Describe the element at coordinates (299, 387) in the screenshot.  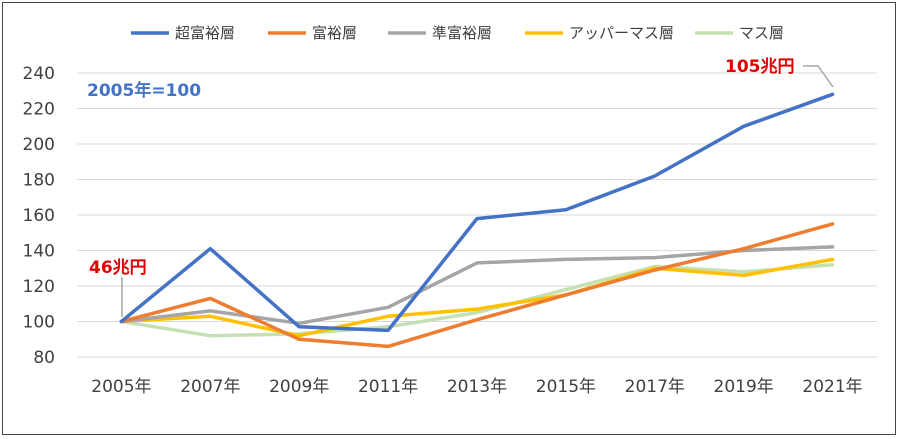
I see `x-tick-label: 2009年` at that location.